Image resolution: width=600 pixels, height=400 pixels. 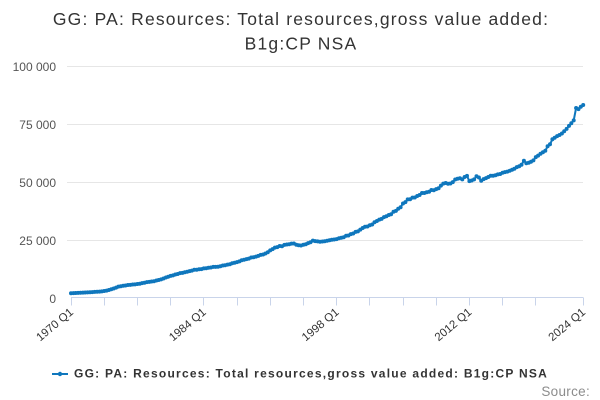 I want to click on svg-text: 25 000, so click(x=37, y=241).